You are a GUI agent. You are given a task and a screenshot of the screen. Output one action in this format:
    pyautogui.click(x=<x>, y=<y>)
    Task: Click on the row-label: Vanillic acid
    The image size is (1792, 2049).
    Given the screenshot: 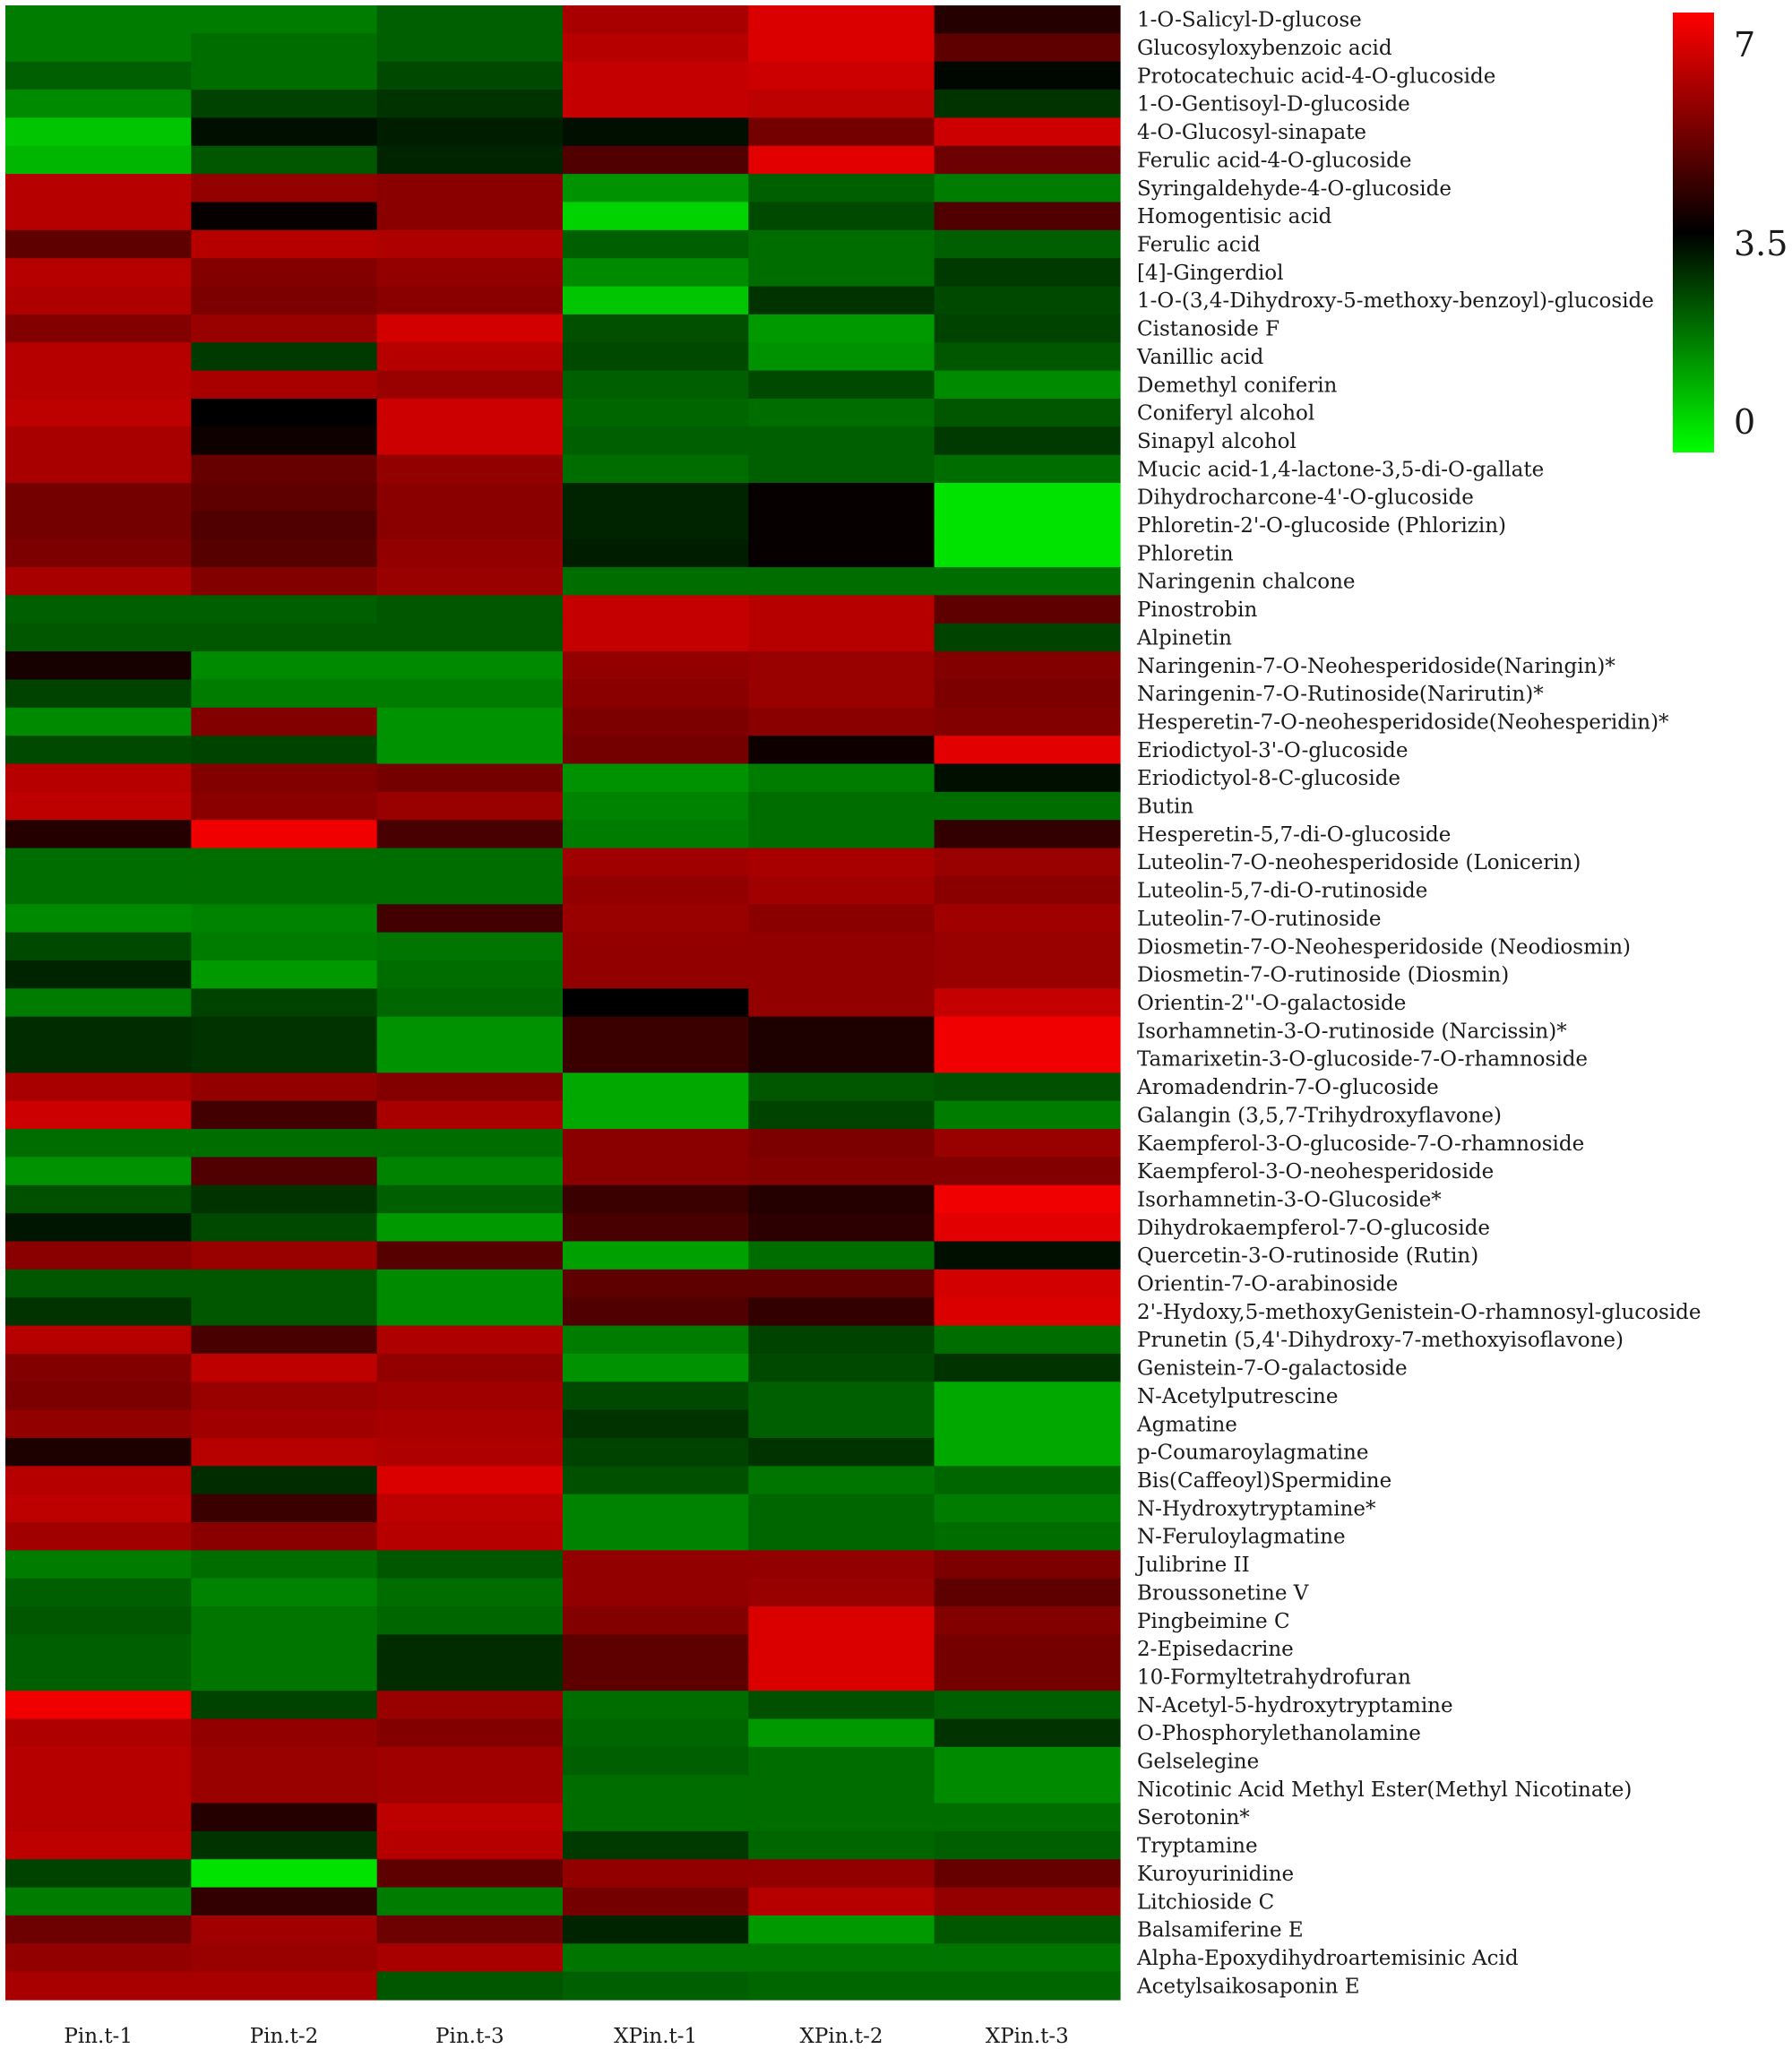 What is the action you would take?
    pyautogui.click(x=1200, y=358)
    